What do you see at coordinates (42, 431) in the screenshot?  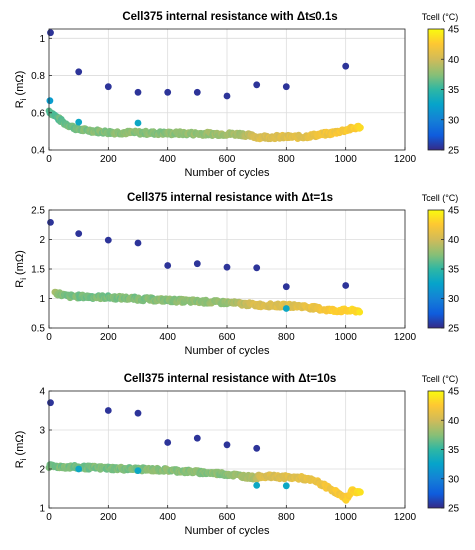 I see `y-tick-label: 3` at bounding box center [42, 431].